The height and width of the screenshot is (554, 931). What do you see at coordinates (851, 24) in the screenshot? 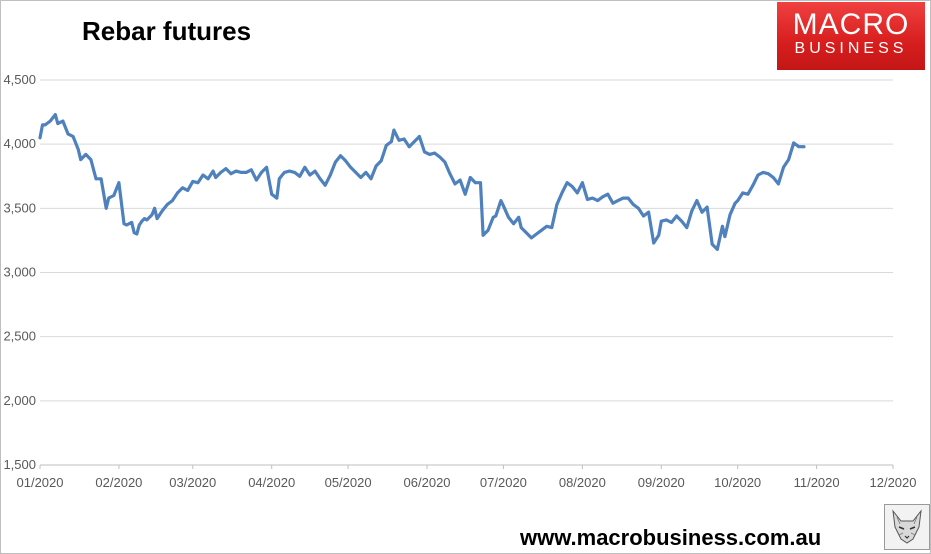
I see `logo-line-macro: MACRO` at bounding box center [851, 24].